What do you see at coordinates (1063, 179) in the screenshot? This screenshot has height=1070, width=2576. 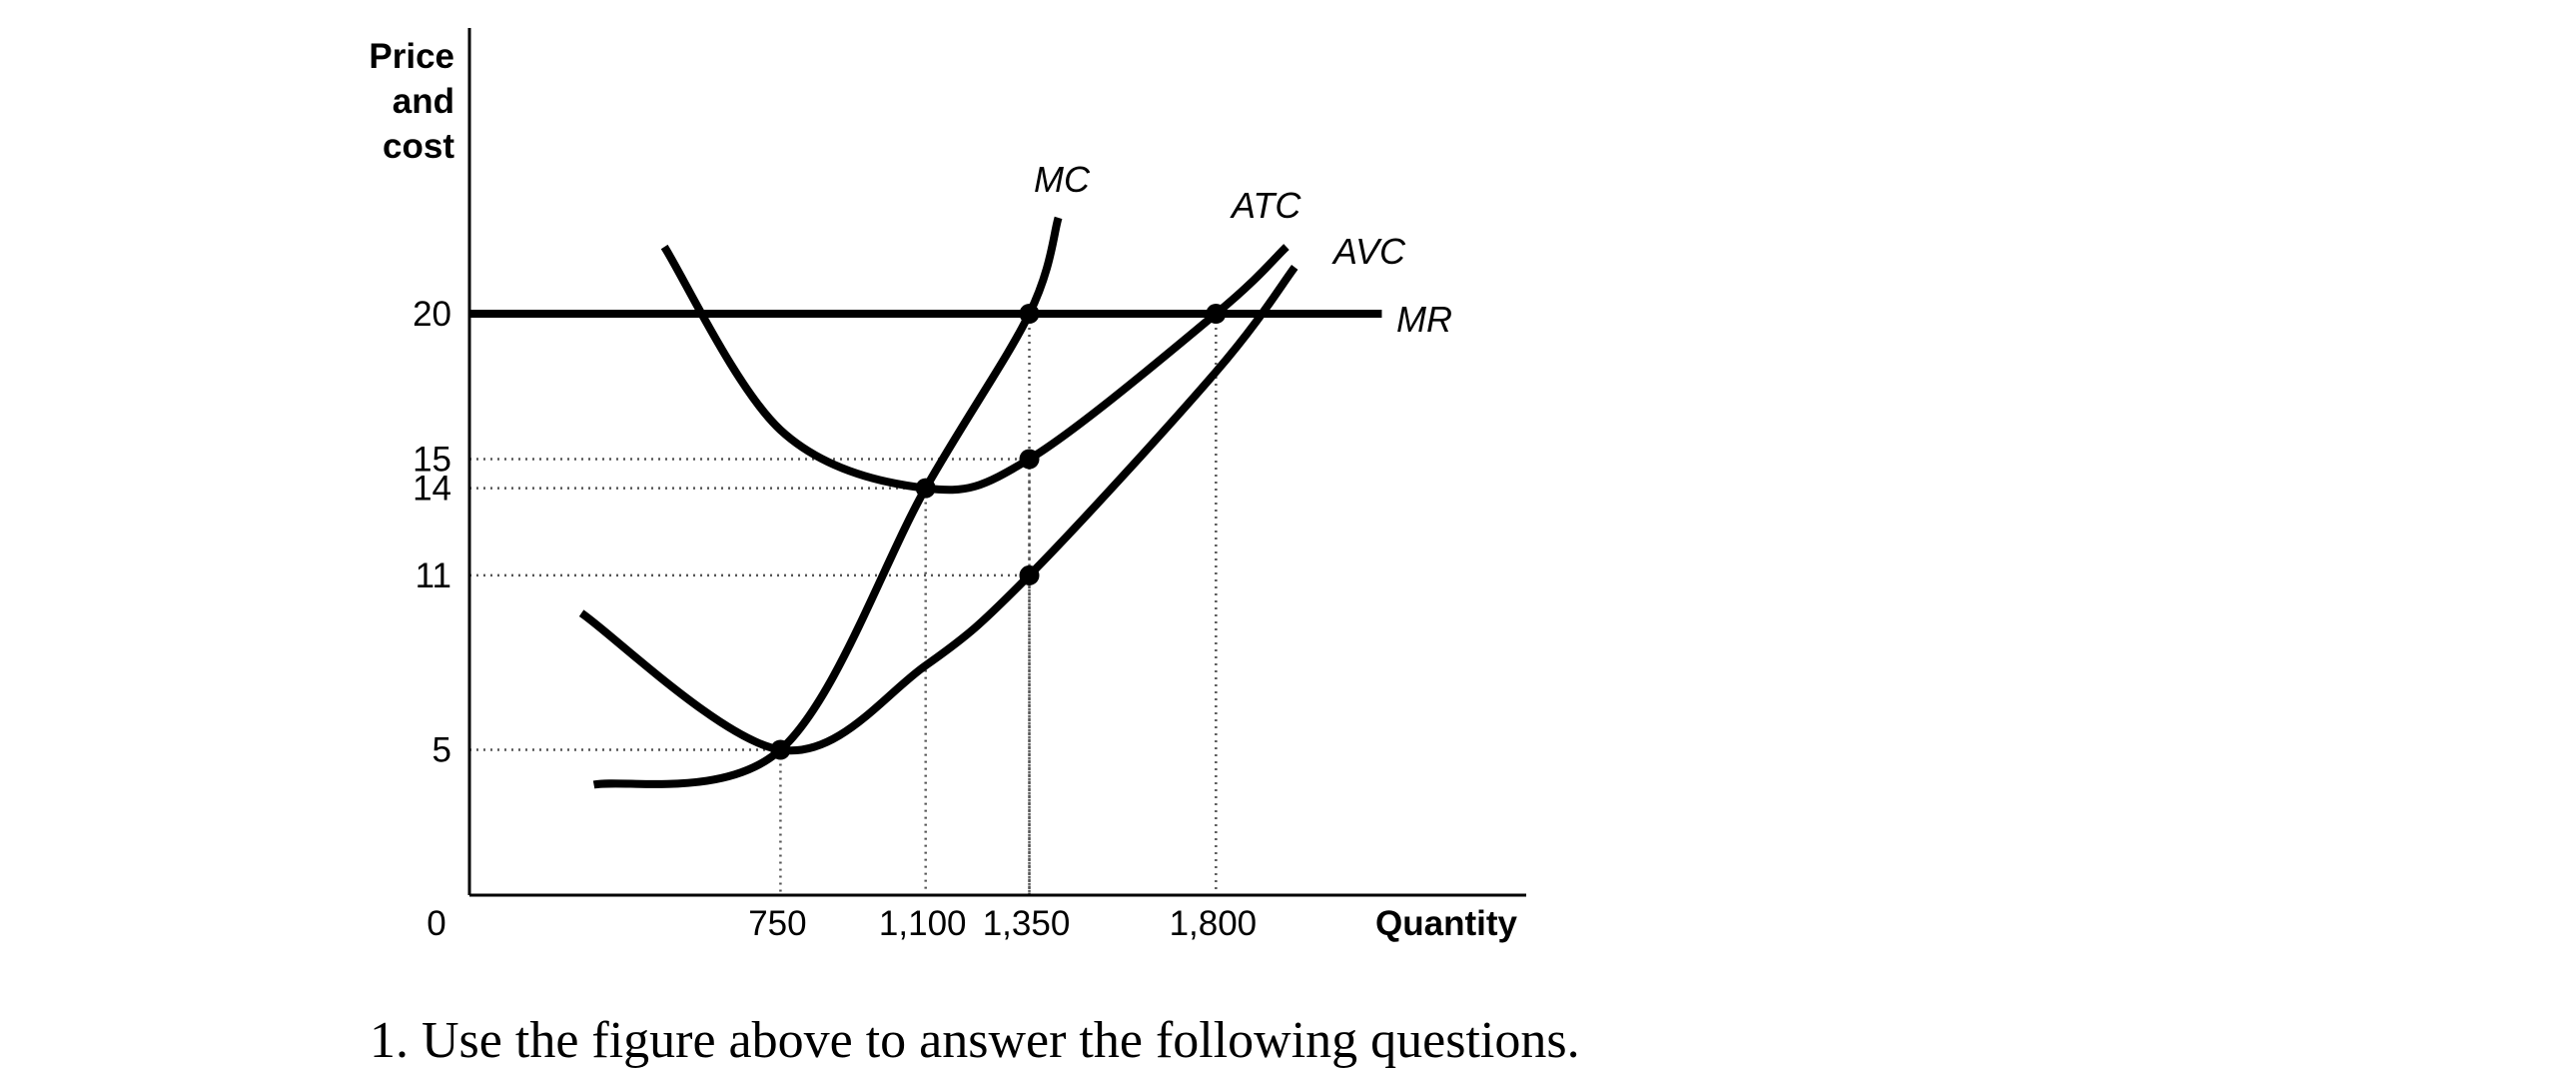 I see `mc-label: MC` at bounding box center [1063, 179].